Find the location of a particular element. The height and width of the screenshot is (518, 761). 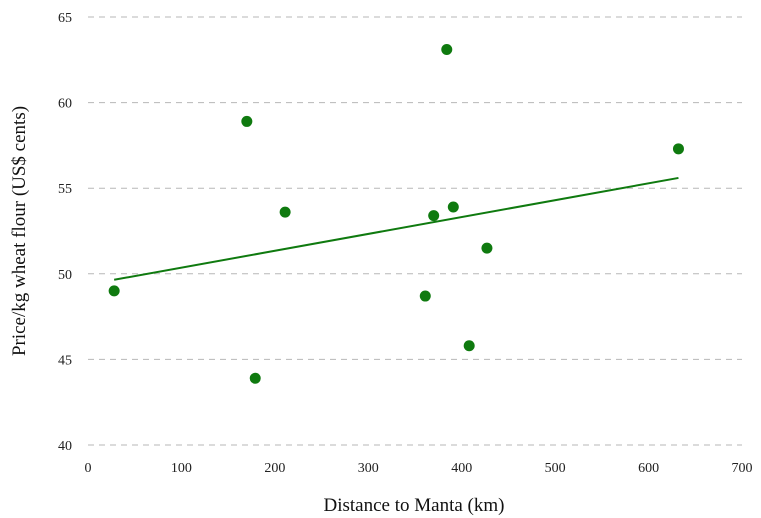

y-axis-title: Price/kg wheat flour (US$ cents) is located at coordinates (19, 231).